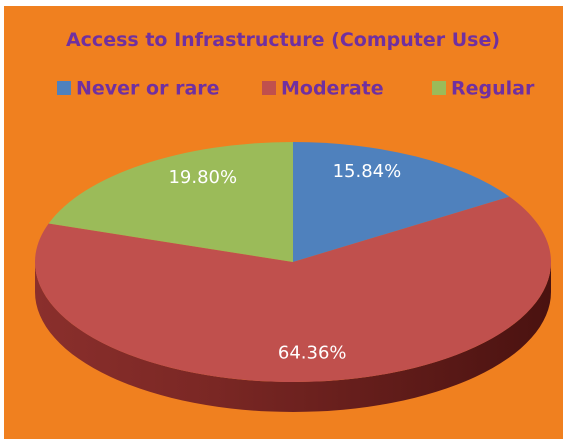 The height and width of the screenshot is (443, 567). Describe the element at coordinates (283, 40) in the screenshot. I see `chart-title: Access to Infrastructure (Computer Use)` at that location.